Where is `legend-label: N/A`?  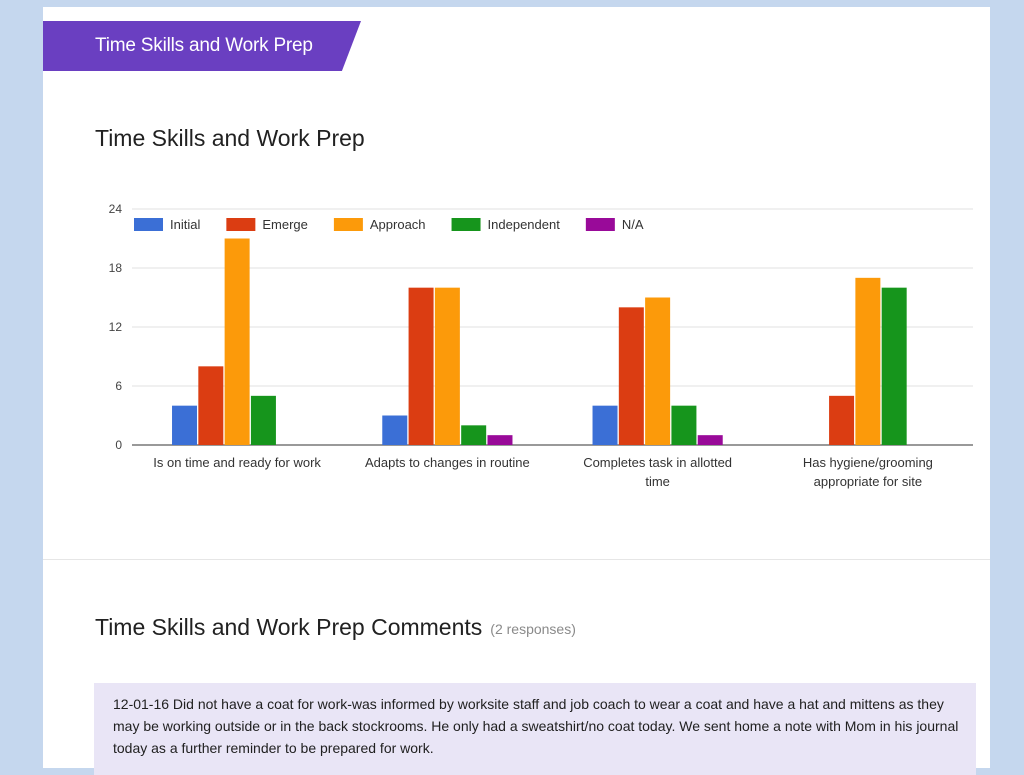 legend-label: N/A is located at coordinates (633, 224).